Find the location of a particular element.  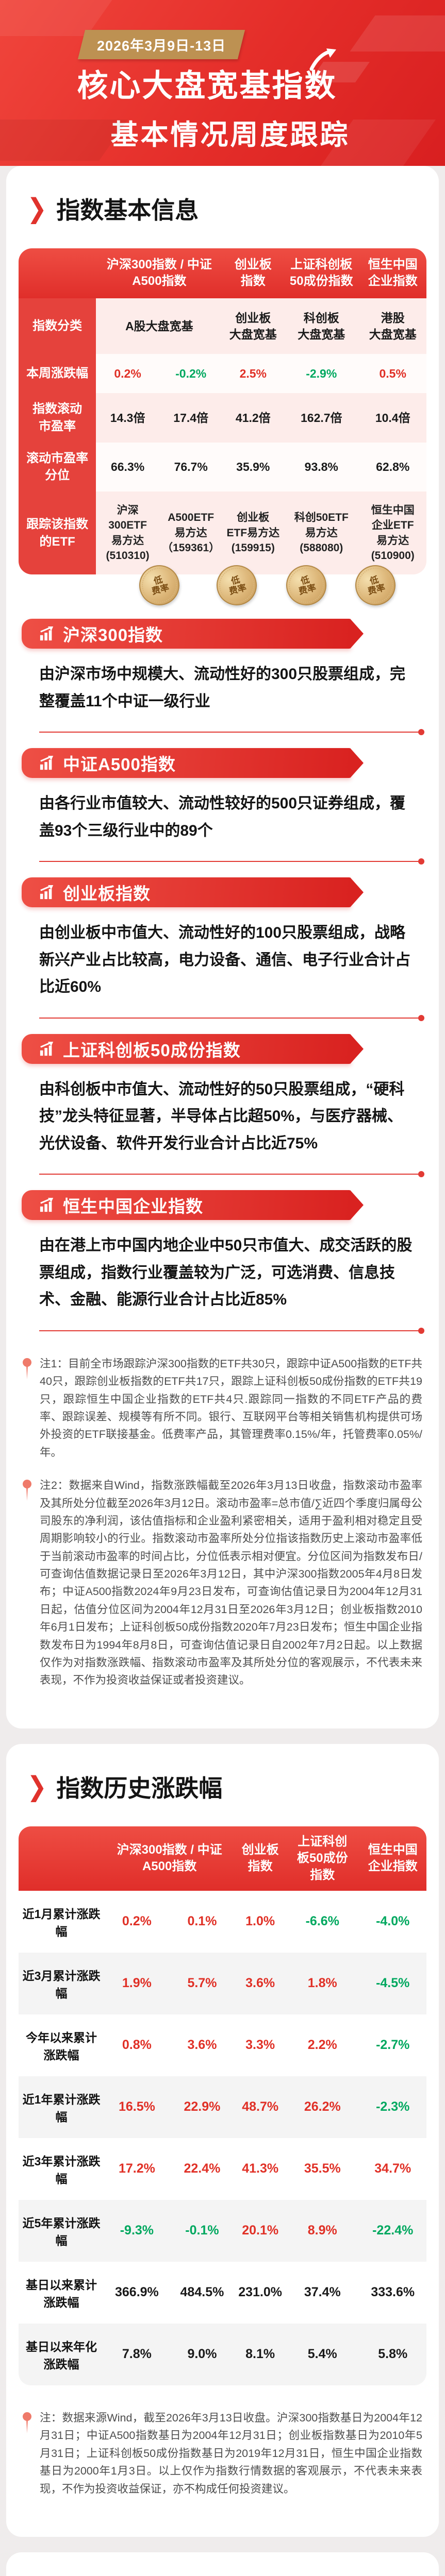

table-row: 本周涨跌幅 0.2% -0.2% 2.5% -2.9% 0.5% is located at coordinates (223, 374).